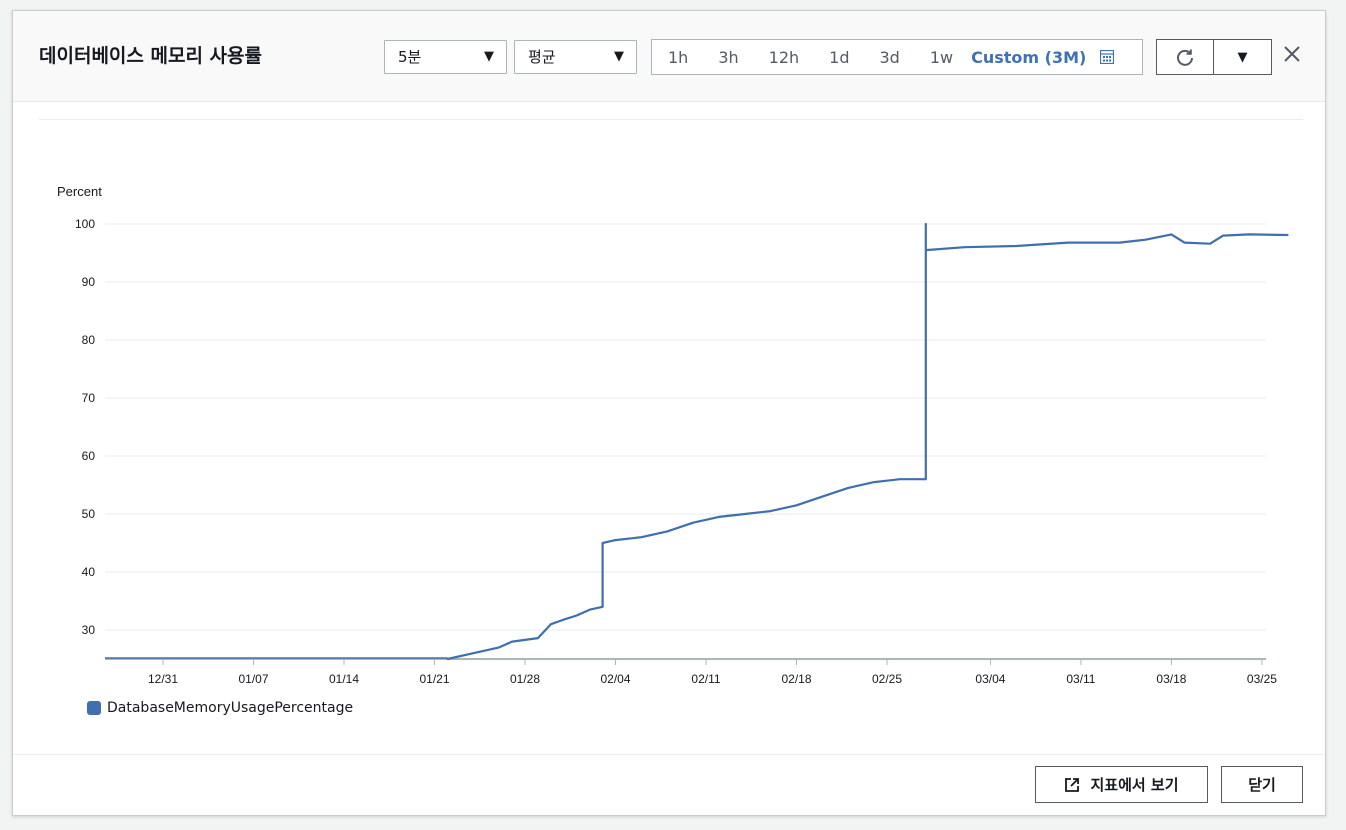 The width and height of the screenshot is (1346, 830). I want to click on legend-swatch, so click(94, 708).